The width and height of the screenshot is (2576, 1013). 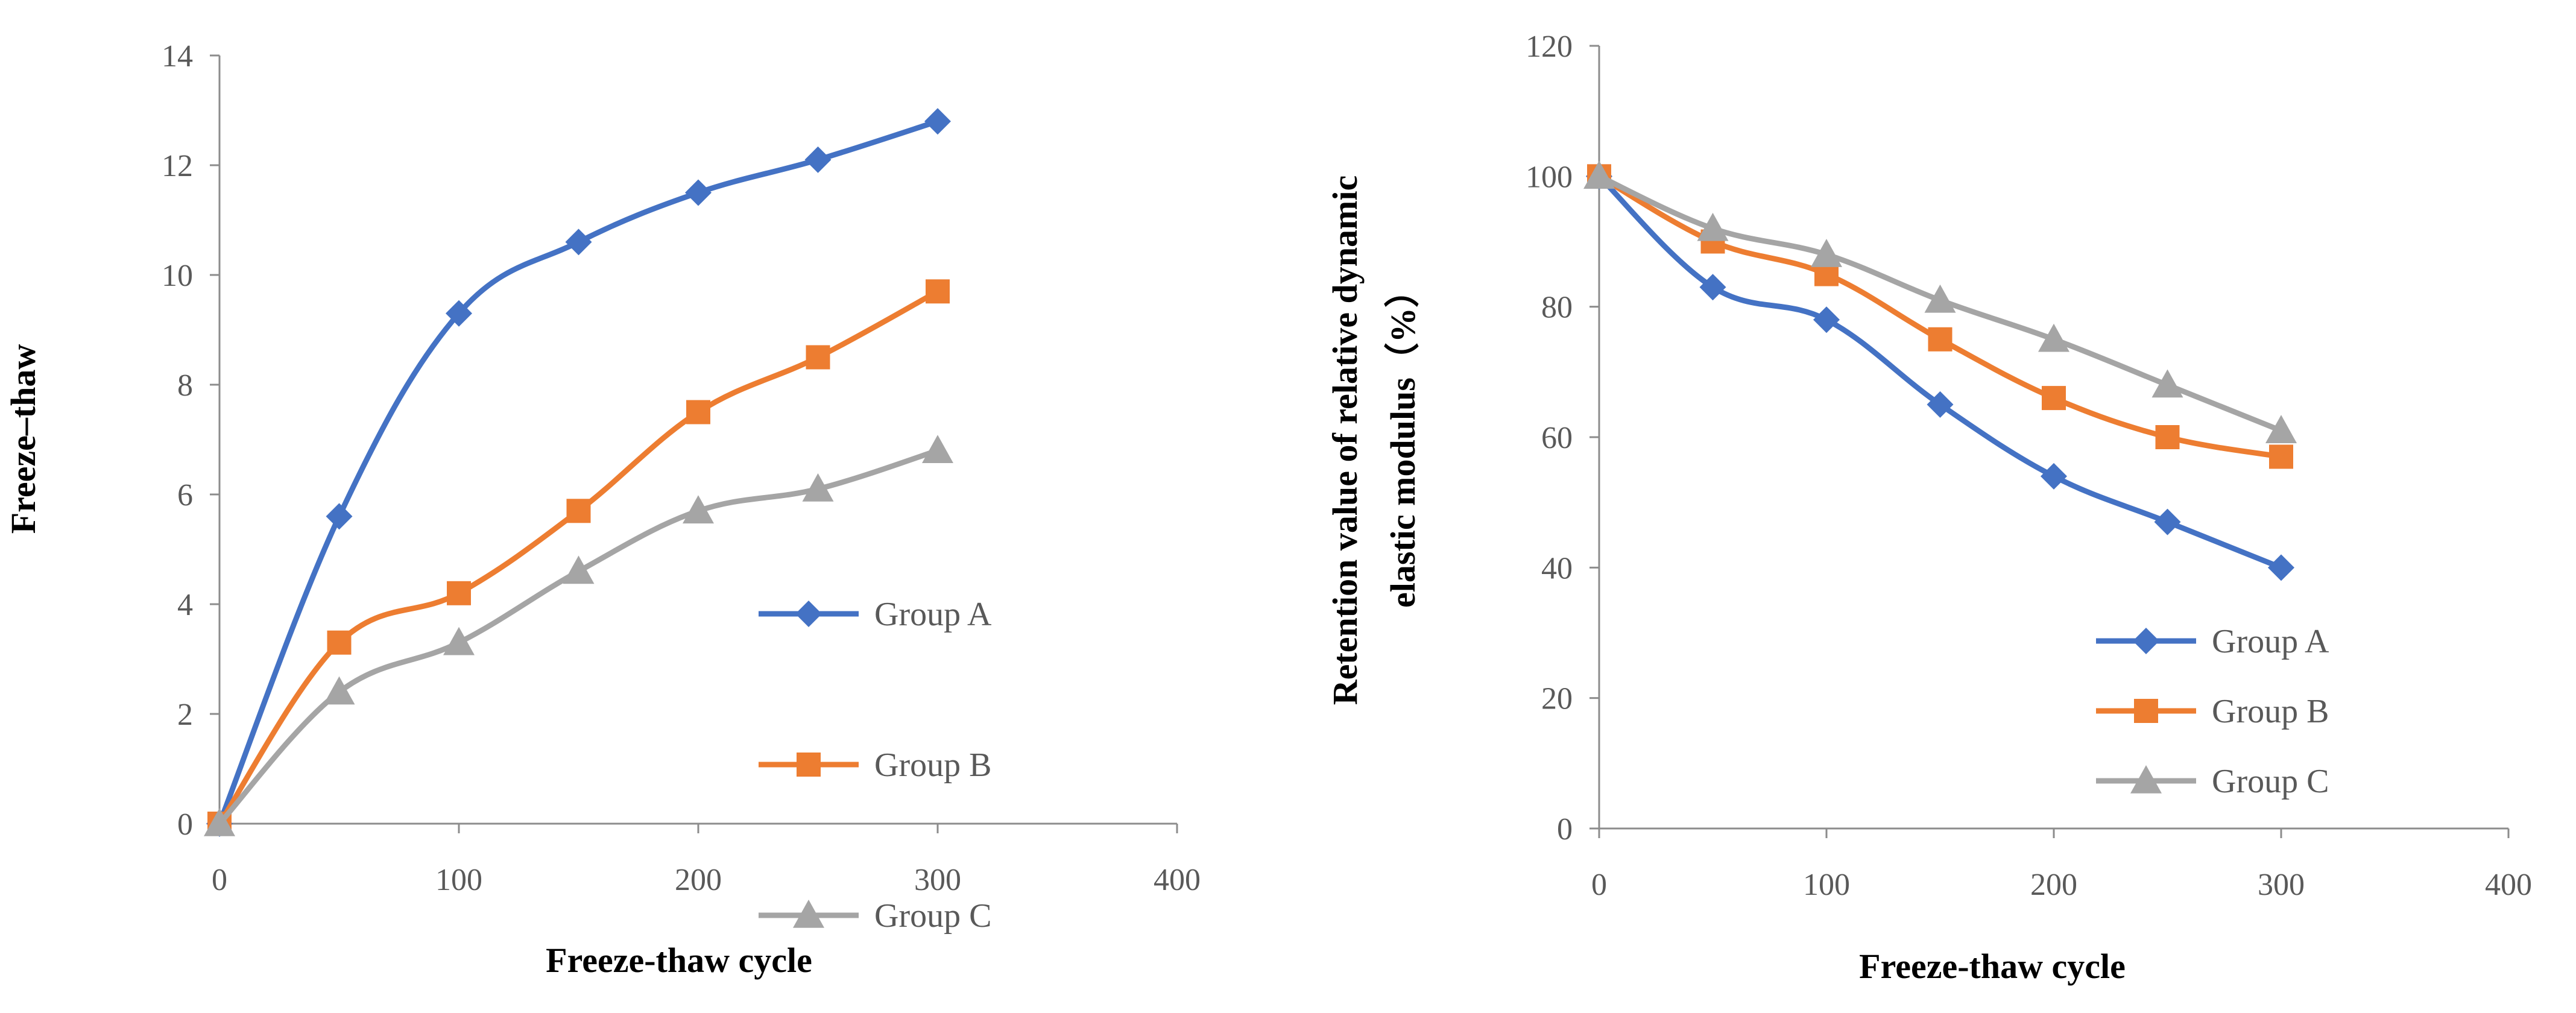 I want to click on y-tick-label: 10, so click(x=177, y=276).